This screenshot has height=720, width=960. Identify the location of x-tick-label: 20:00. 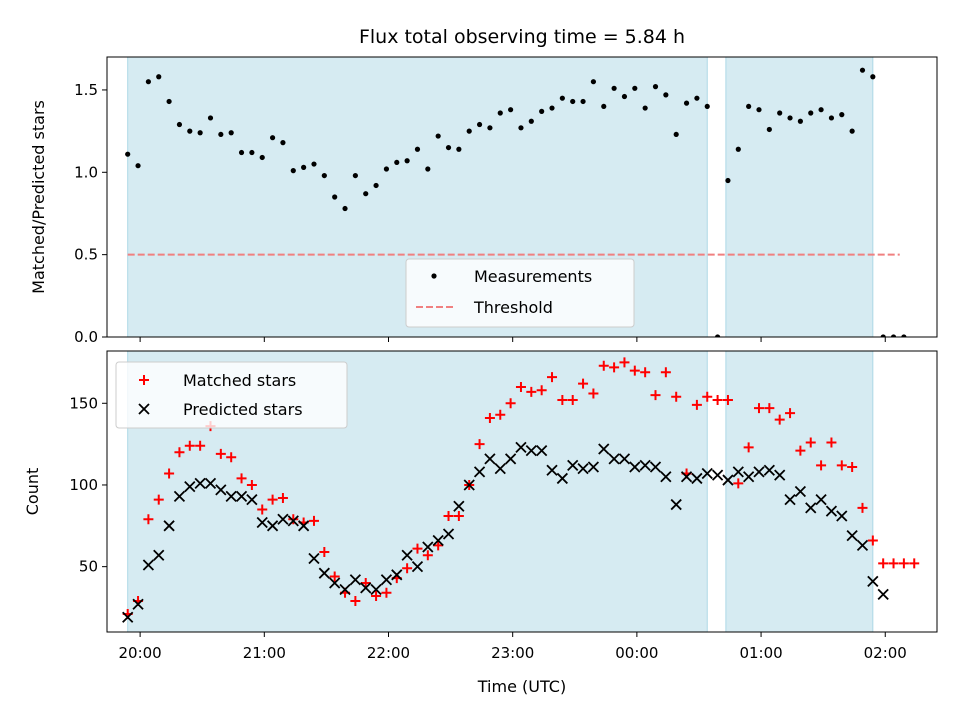
(140, 653).